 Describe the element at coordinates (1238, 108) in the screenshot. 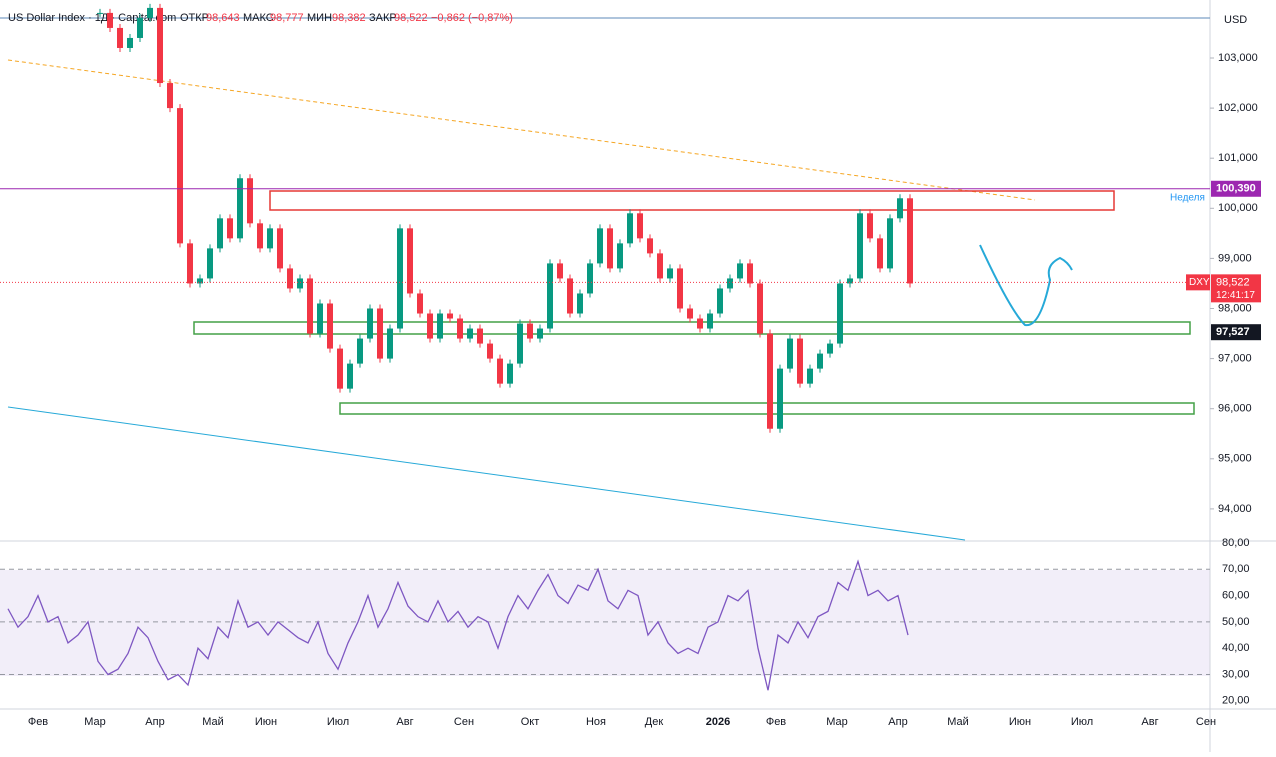

I see `price-tick-label: 102,000` at that location.